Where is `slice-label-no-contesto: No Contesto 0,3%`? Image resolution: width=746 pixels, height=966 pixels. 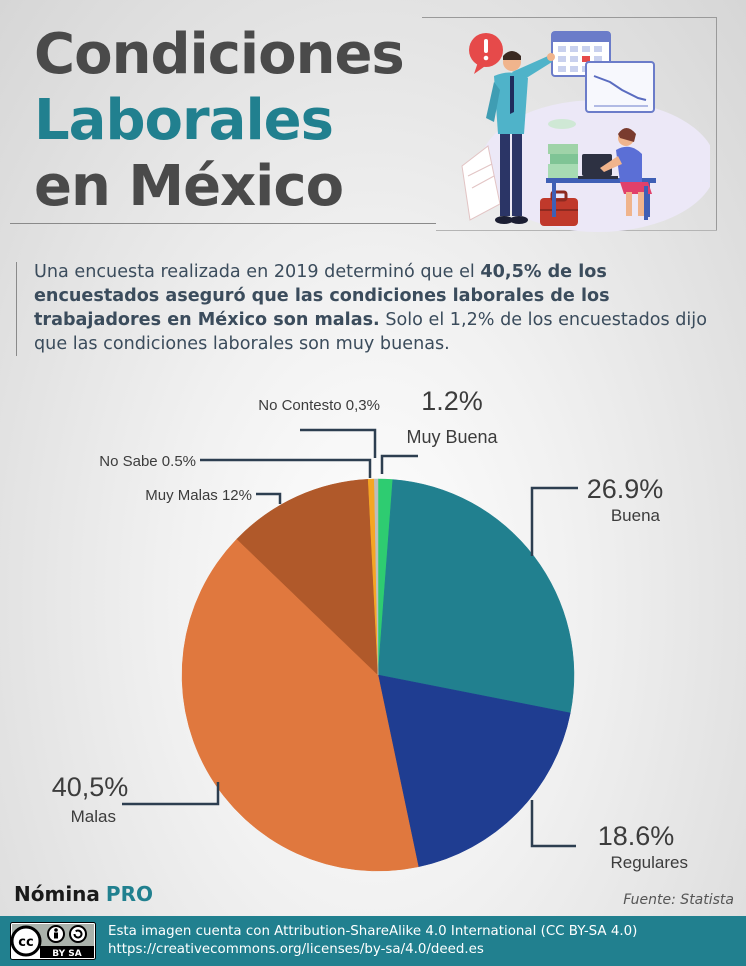 slice-label-no-contesto: No Contesto 0,3% is located at coordinates (319, 405).